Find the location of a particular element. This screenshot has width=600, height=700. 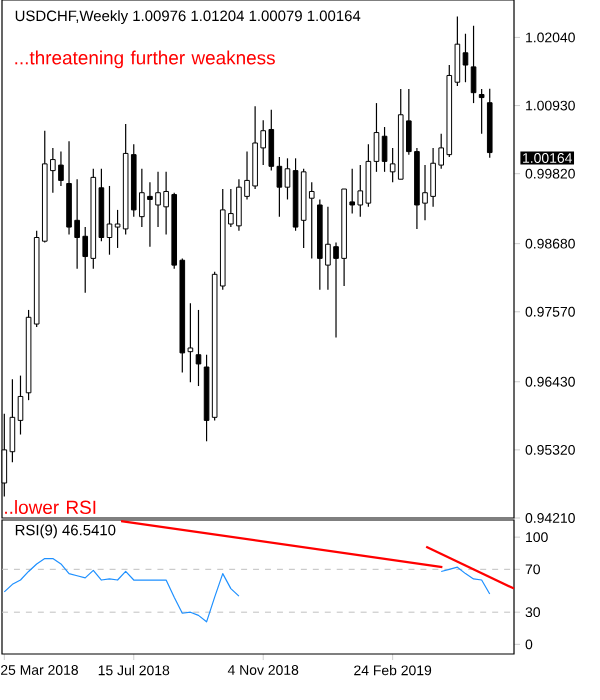

annotation: ...threatening further weakness is located at coordinates (145, 59).